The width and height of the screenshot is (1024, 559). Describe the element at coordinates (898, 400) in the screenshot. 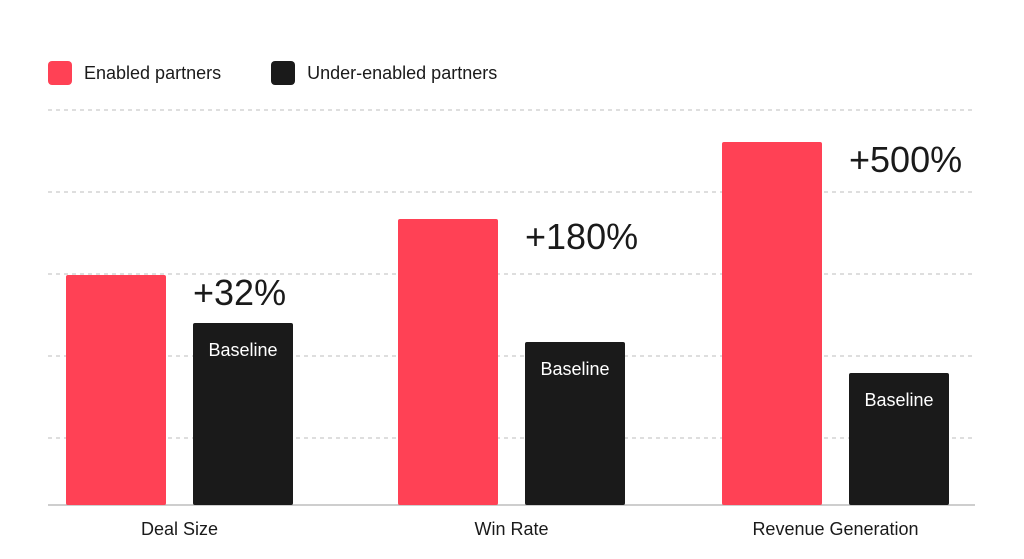

I see `data-label-underenabled-3: Baseline` at that location.